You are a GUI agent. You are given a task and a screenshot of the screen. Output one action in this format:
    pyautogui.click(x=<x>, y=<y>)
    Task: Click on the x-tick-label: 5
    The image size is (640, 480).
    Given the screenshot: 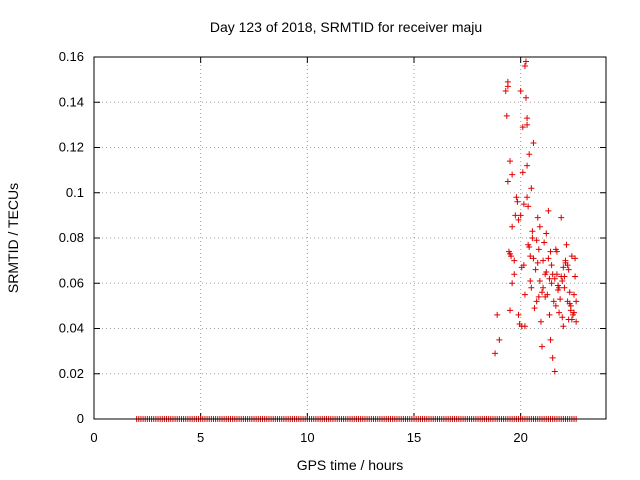 What is the action you would take?
    pyautogui.click(x=200, y=437)
    